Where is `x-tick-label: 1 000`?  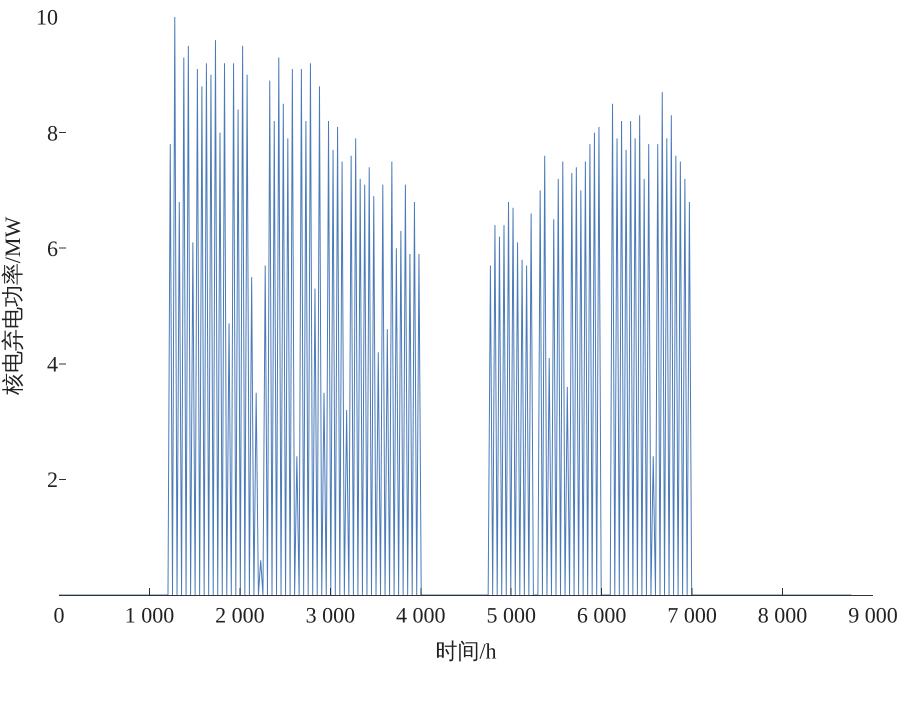 x-tick-label: 1 000 is located at coordinates (149, 615).